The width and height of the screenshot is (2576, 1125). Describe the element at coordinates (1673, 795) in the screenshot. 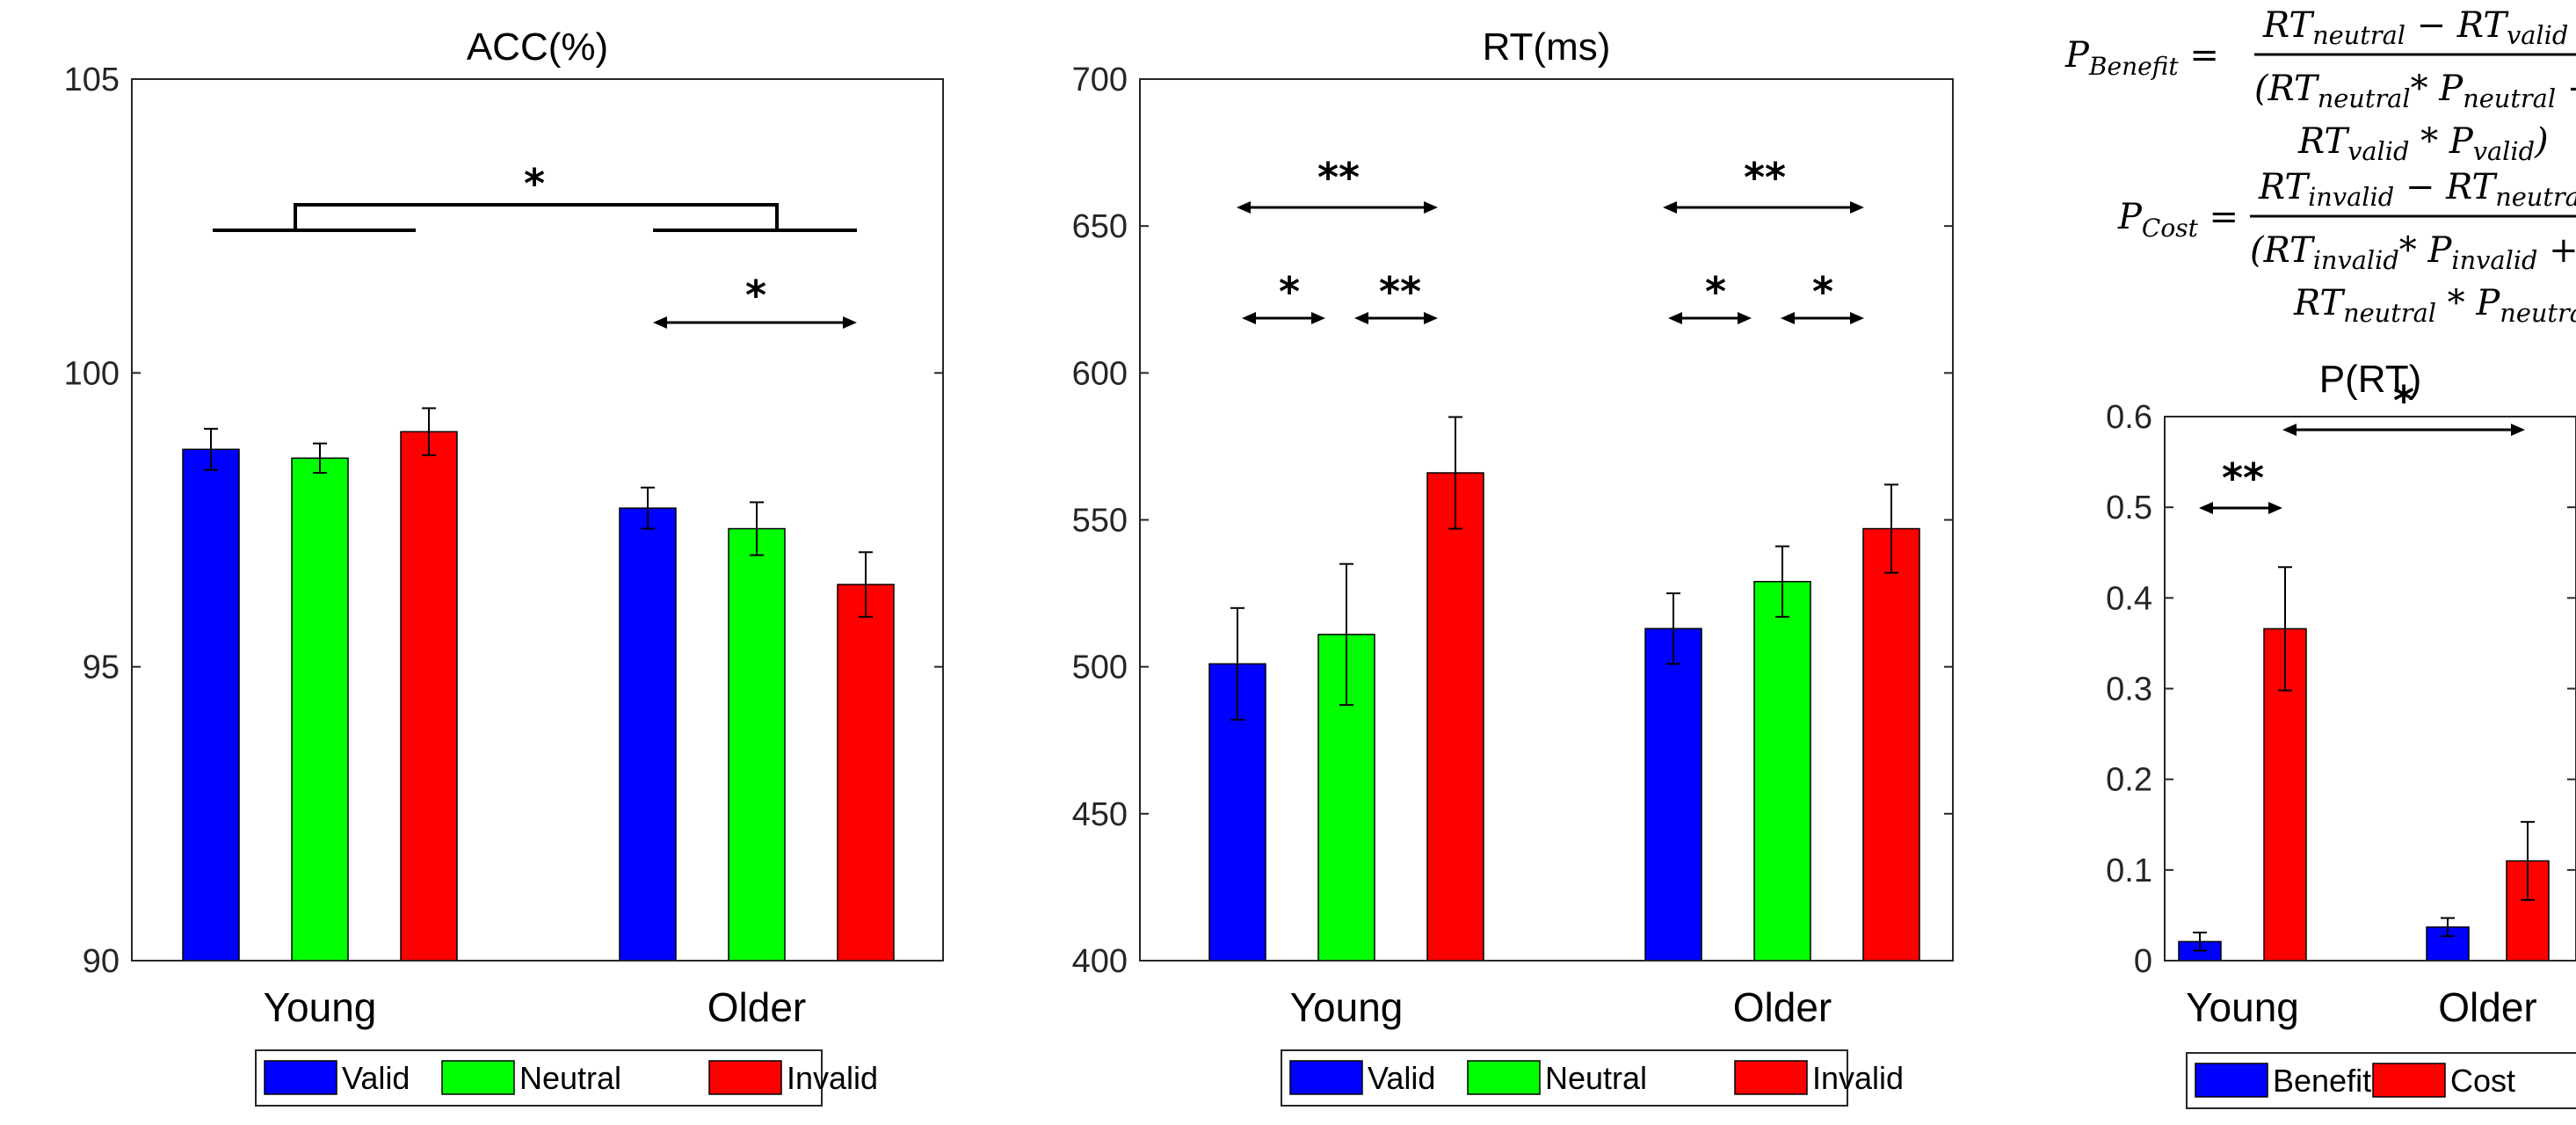

I see `bar-valid-older` at that location.